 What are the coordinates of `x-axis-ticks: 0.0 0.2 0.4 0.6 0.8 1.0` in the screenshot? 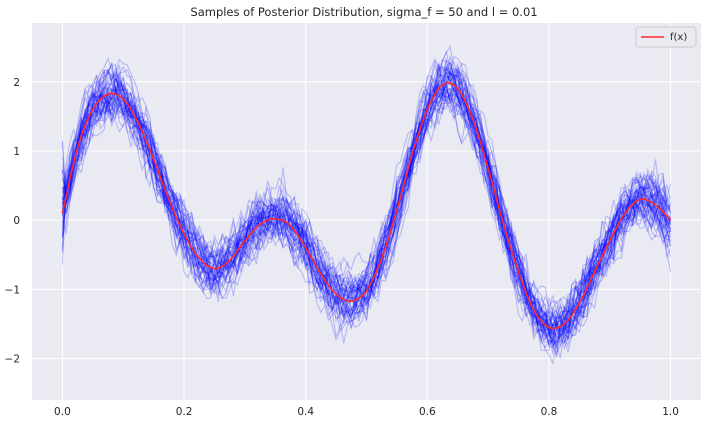 It's located at (366, 412).